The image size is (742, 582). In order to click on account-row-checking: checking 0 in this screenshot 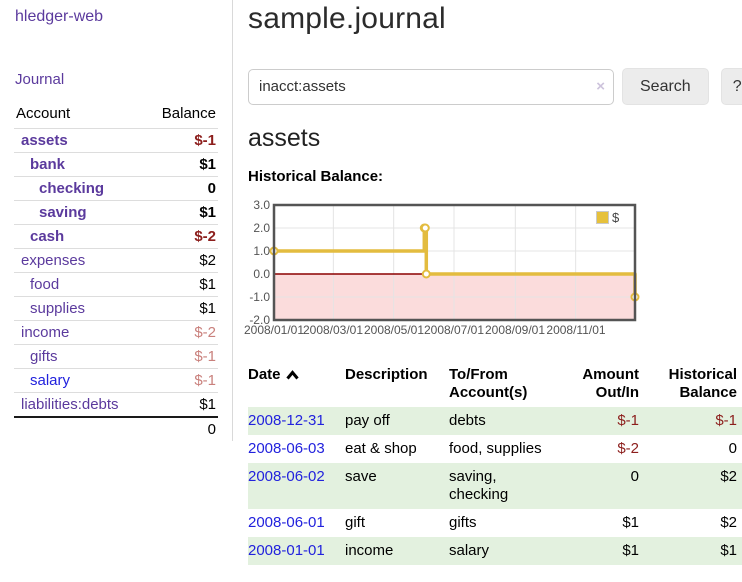, I will do `click(116, 188)`.